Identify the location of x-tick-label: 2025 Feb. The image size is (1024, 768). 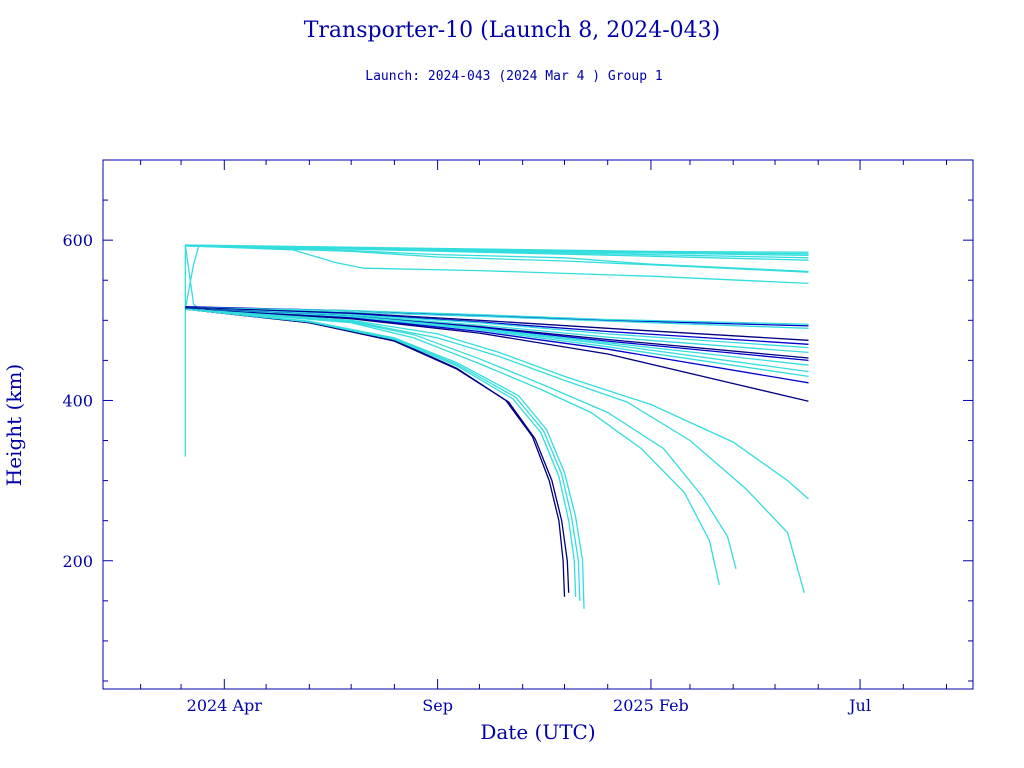
(651, 705).